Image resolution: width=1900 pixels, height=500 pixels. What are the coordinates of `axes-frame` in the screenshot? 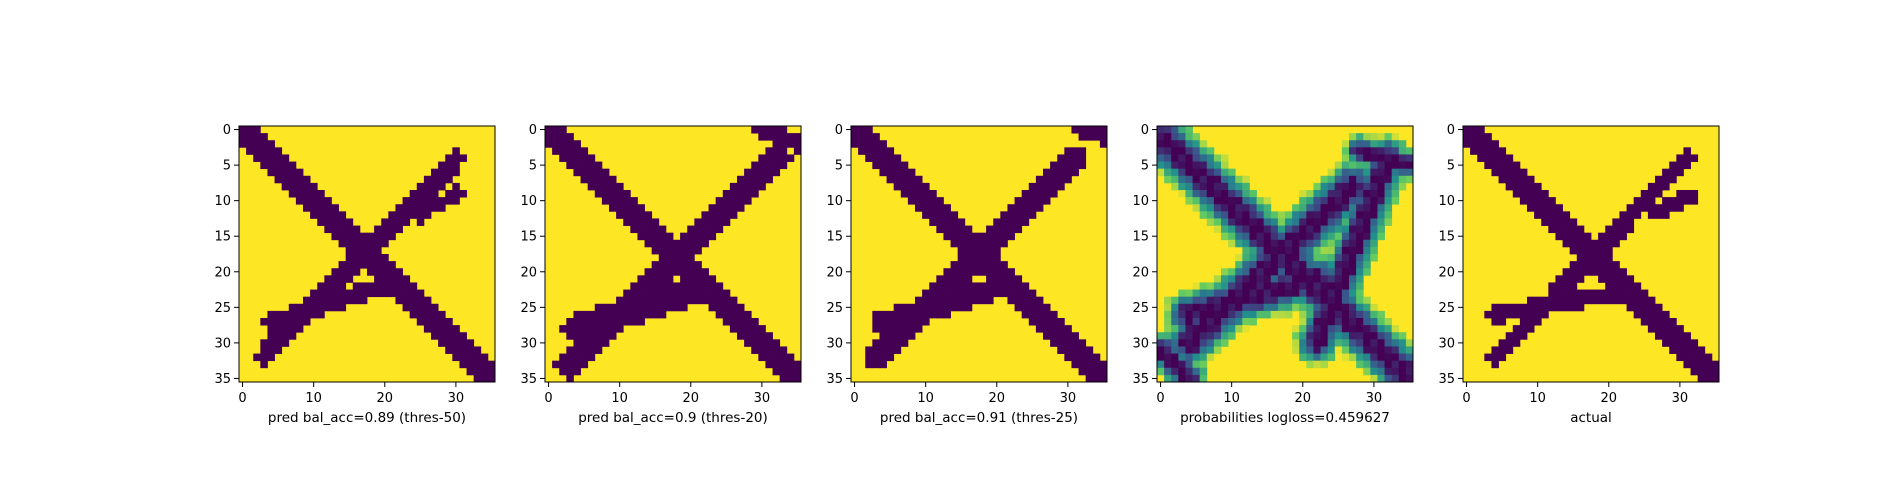 It's located at (367, 254).